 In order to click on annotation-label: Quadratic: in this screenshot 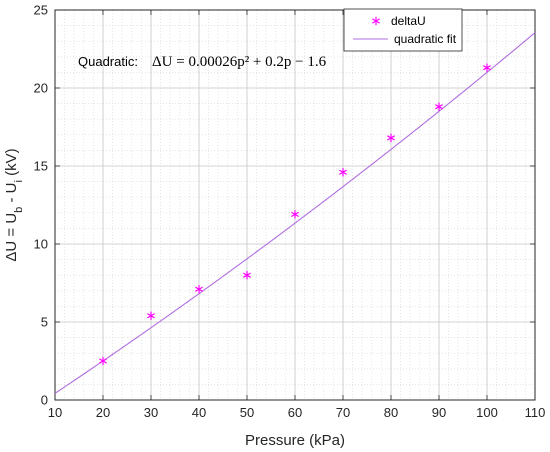, I will do `click(108, 61)`.